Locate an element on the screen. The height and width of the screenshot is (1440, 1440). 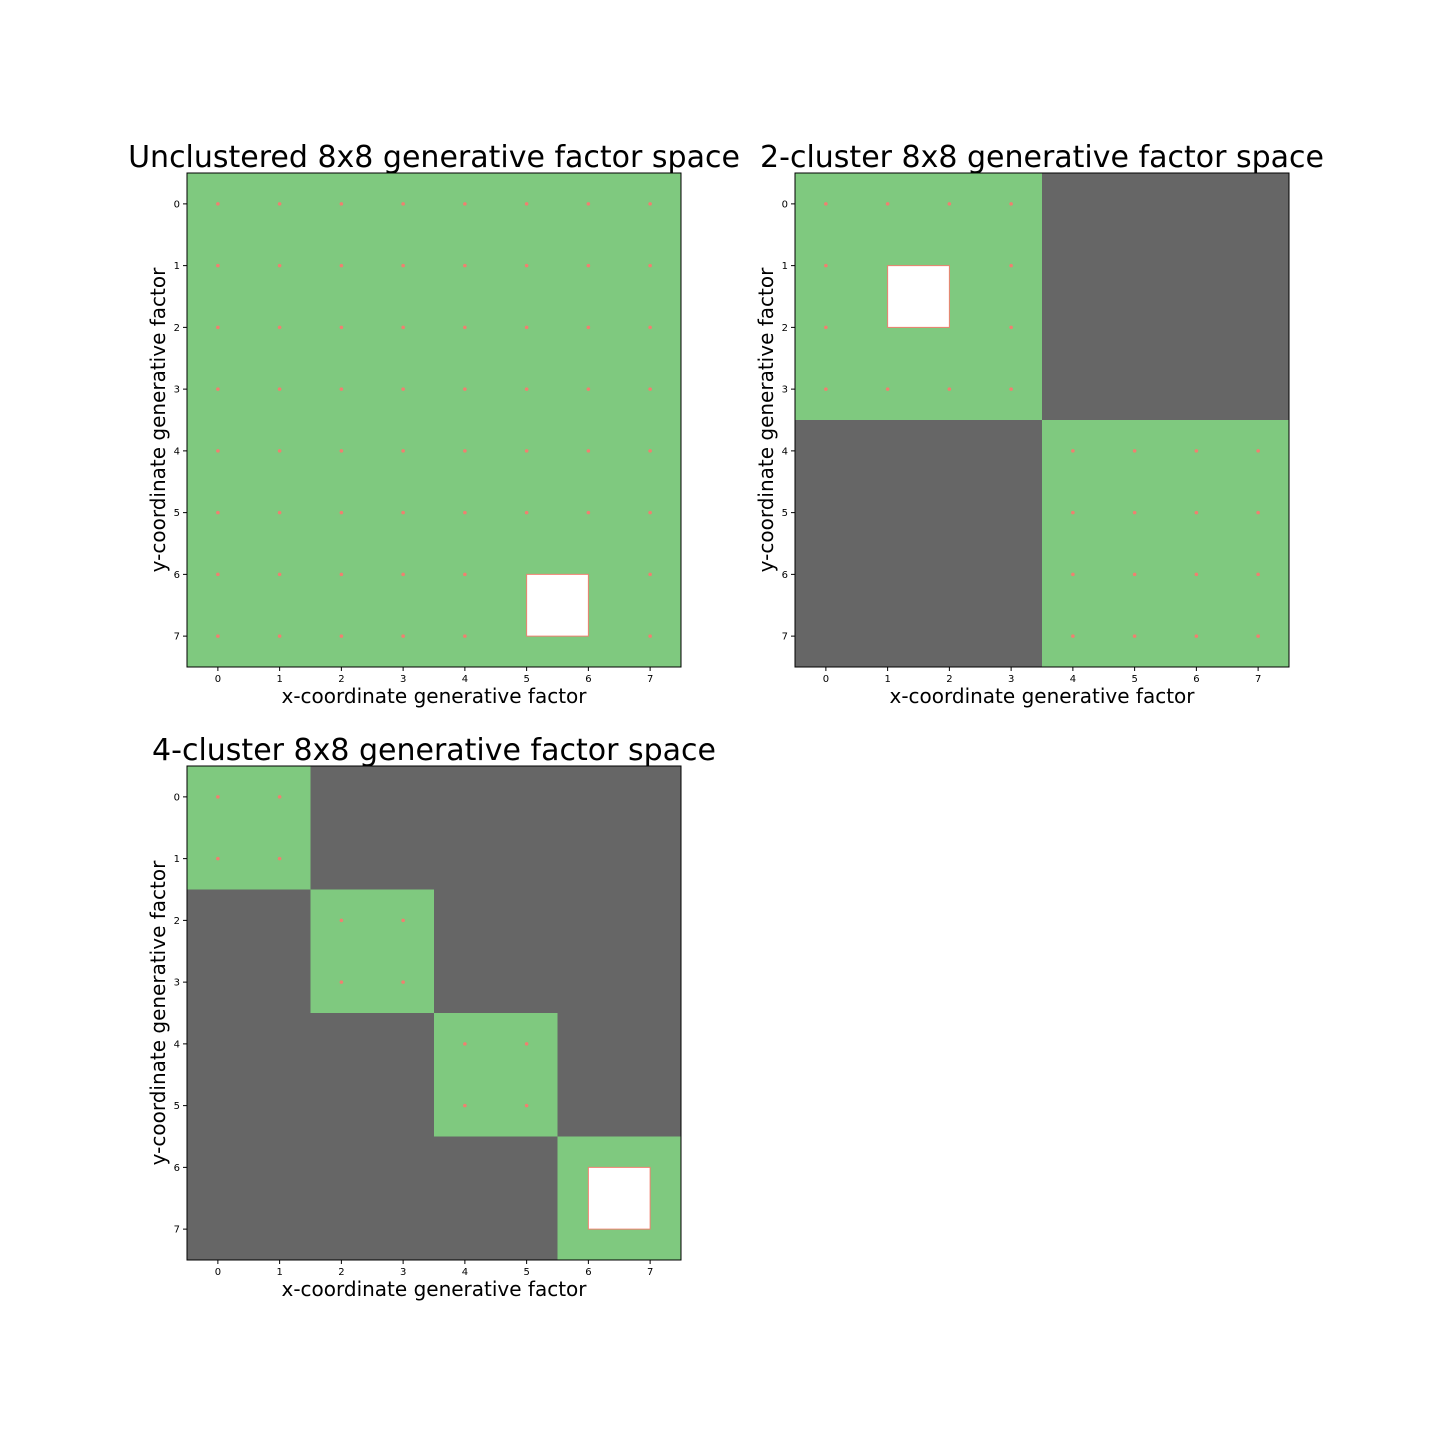
panel-3-x-tick-label-6: 6 is located at coordinates (588, 1272).